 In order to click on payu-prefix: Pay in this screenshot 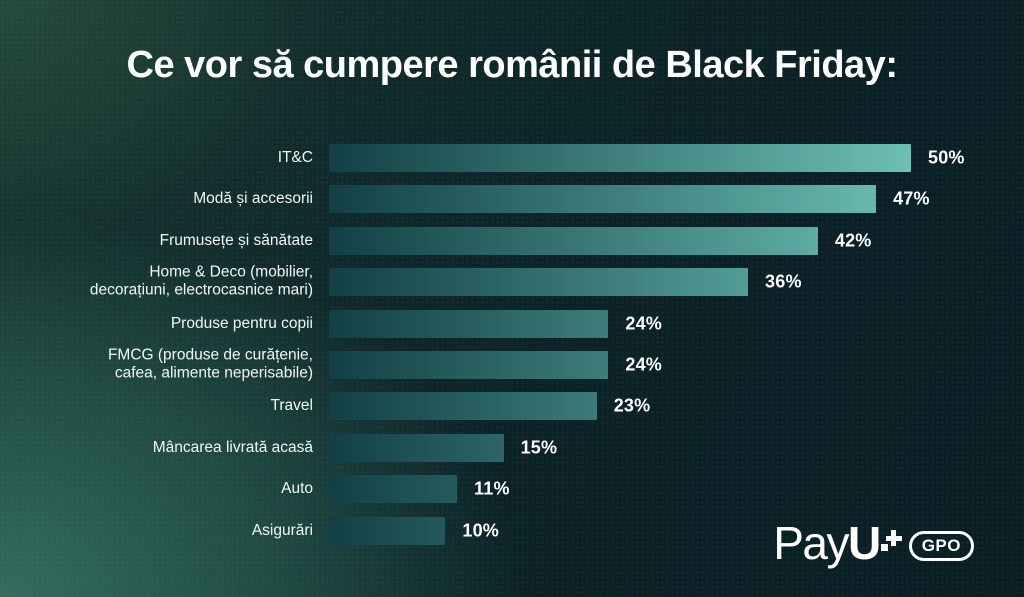, I will do `click(811, 542)`.